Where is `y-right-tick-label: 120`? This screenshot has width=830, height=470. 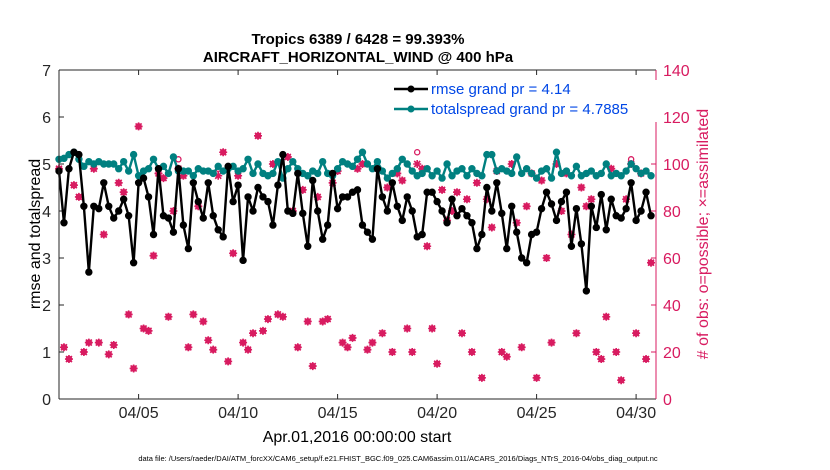 y-right-tick-label: 120 is located at coordinates (676, 118).